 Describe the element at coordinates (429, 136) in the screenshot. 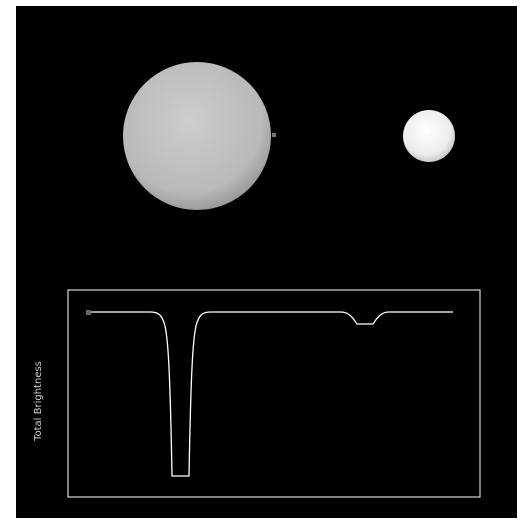

I see `small-star` at that location.